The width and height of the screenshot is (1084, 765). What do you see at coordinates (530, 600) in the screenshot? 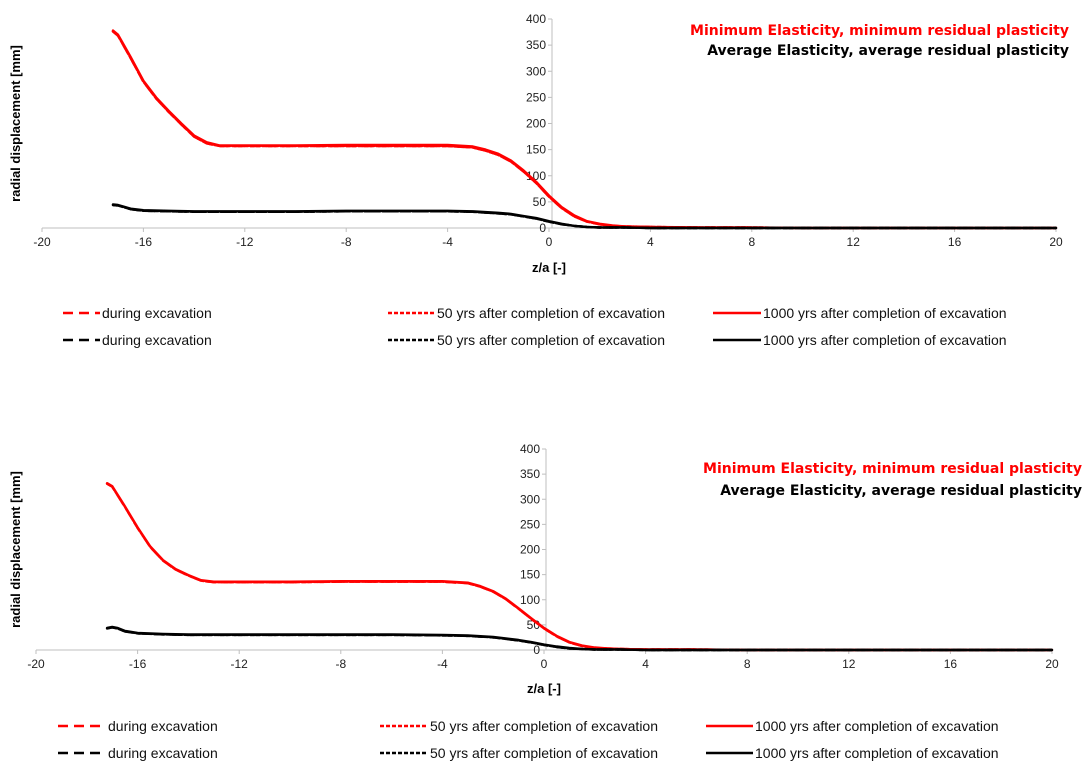
I see `y-tick-label: 100` at bounding box center [530, 600].